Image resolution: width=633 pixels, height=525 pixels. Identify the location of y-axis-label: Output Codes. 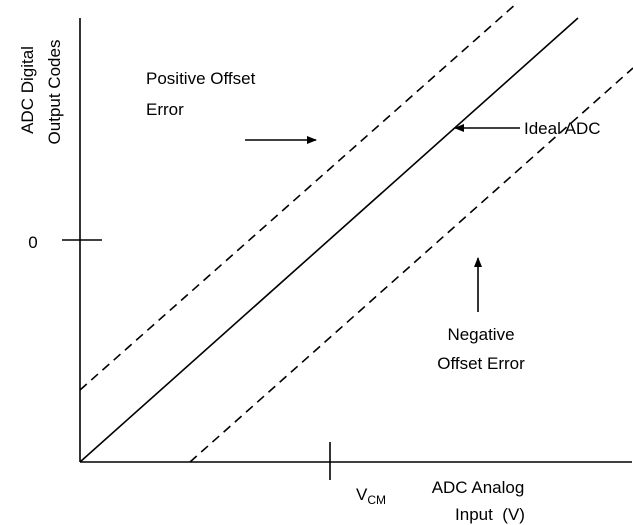
(54, 92).